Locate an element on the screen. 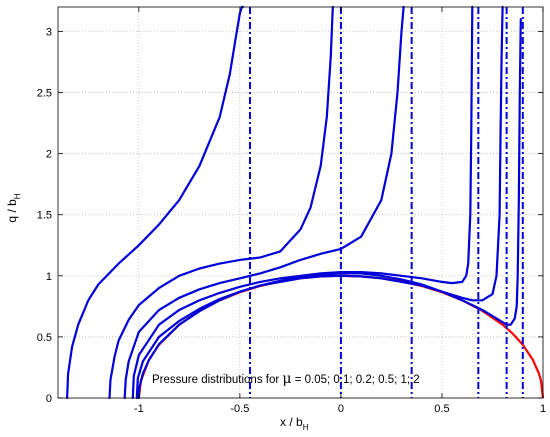 This screenshot has height=437, width=550. x-tick-label: -0.5 is located at coordinates (239, 409).